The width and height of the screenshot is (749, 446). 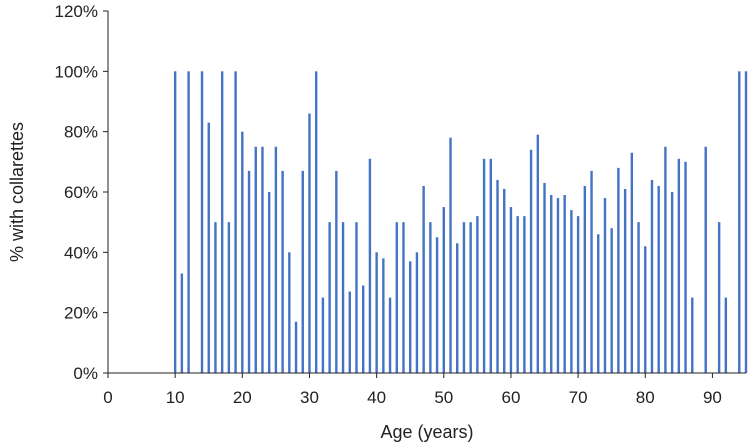 I want to click on x-tick-label: 70, so click(x=578, y=397).